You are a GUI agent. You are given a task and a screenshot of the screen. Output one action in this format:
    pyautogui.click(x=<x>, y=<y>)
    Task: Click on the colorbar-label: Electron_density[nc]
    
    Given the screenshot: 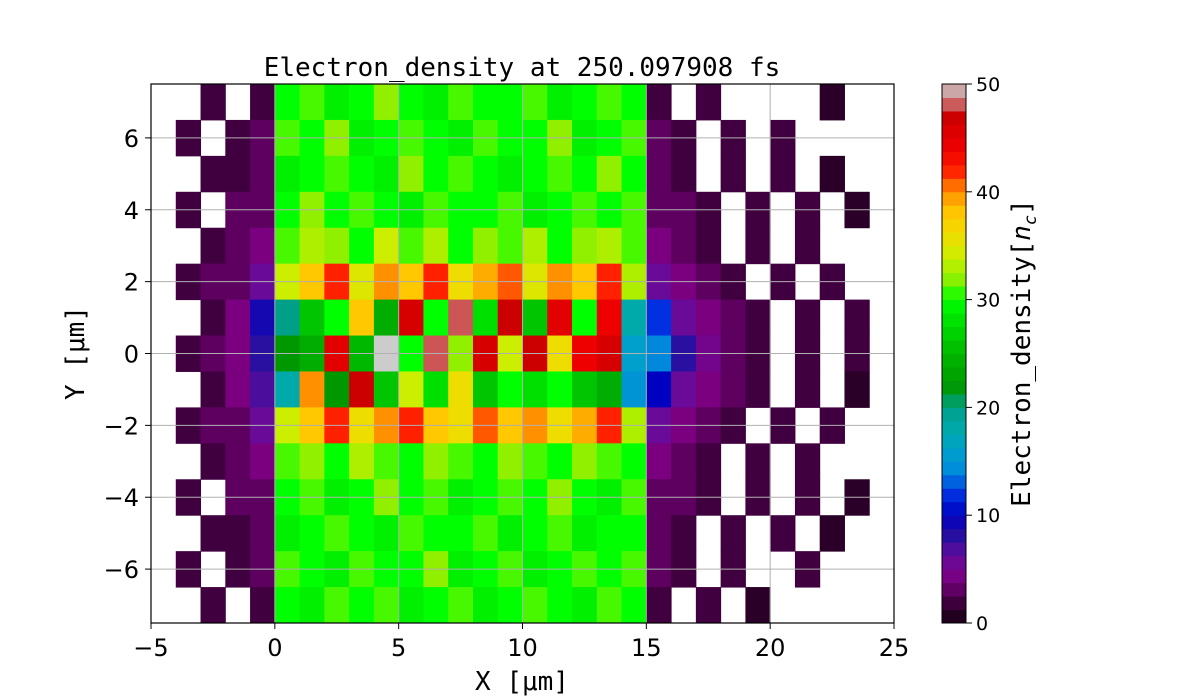 What is the action you would take?
    pyautogui.click(x=1024, y=353)
    